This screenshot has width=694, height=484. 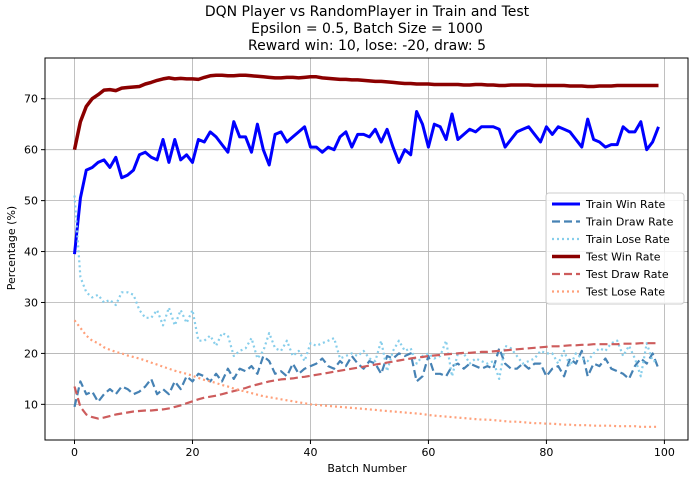 I want to click on x-tick-label: 60, so click(x=428, y=452).